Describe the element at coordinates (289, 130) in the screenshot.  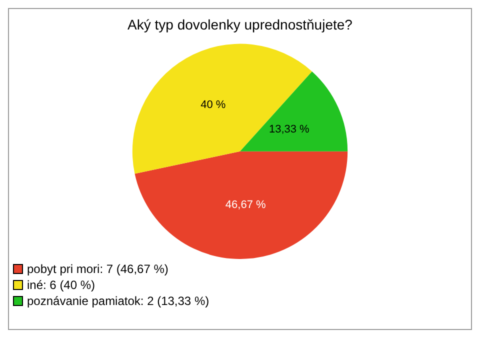
I see `data-label: 13,33 %` at that location.